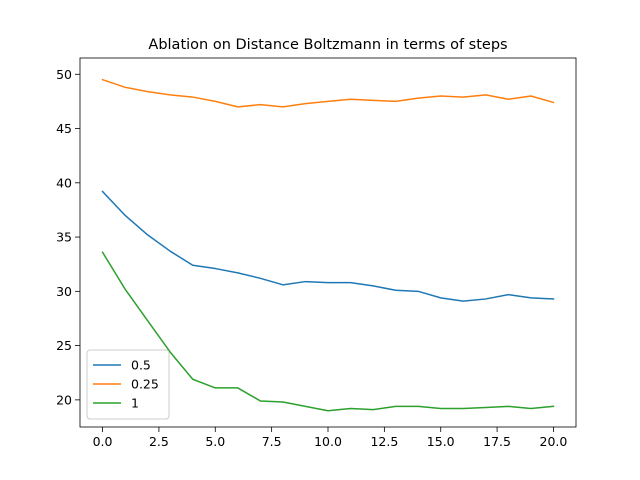  Describe the element at coordinates (64, 345) in the screenshot. I see `y-tick-label: 25` at that location.